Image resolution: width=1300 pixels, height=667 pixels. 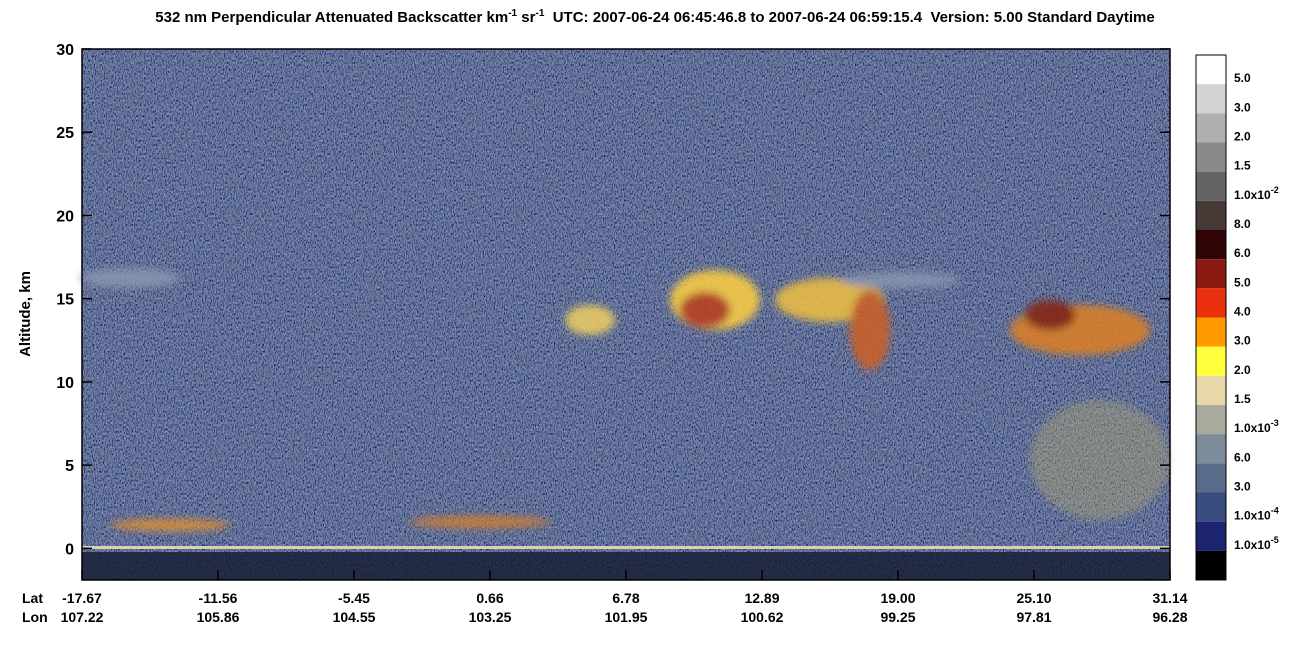 I want to click on colorbar-label: 8.0, so click(x=1242, y=224).